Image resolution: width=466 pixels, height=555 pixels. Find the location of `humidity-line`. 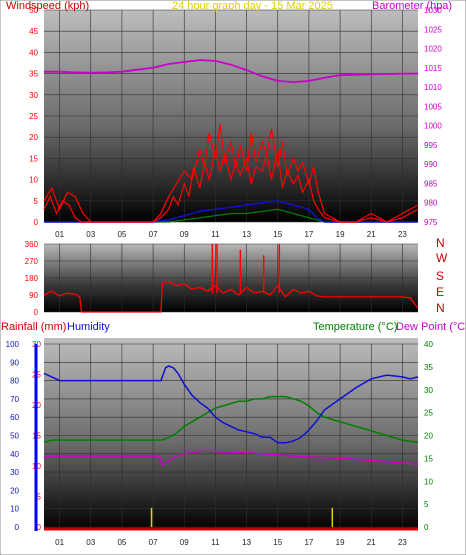

humidity-line is located at coordinates (231, 404).